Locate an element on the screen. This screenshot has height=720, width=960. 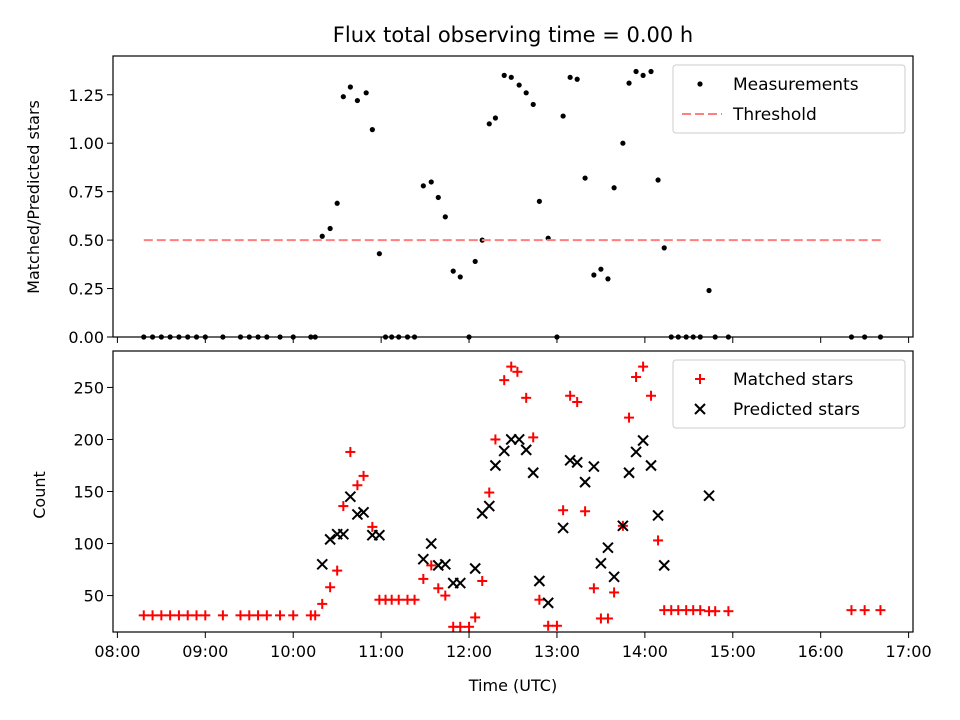
y-tick-label: 1.25 is located at coordinates (86, 95).